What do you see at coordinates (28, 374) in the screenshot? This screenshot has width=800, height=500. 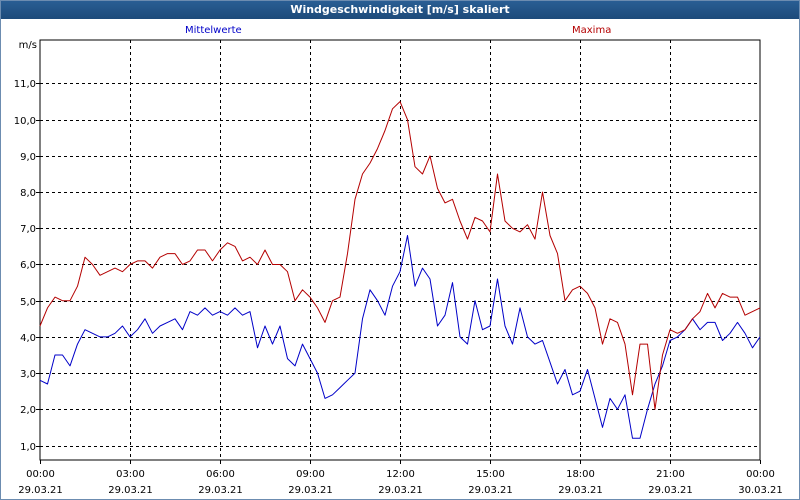 I see `y-tick-label: 3,0` at bounding box center [28, 374].